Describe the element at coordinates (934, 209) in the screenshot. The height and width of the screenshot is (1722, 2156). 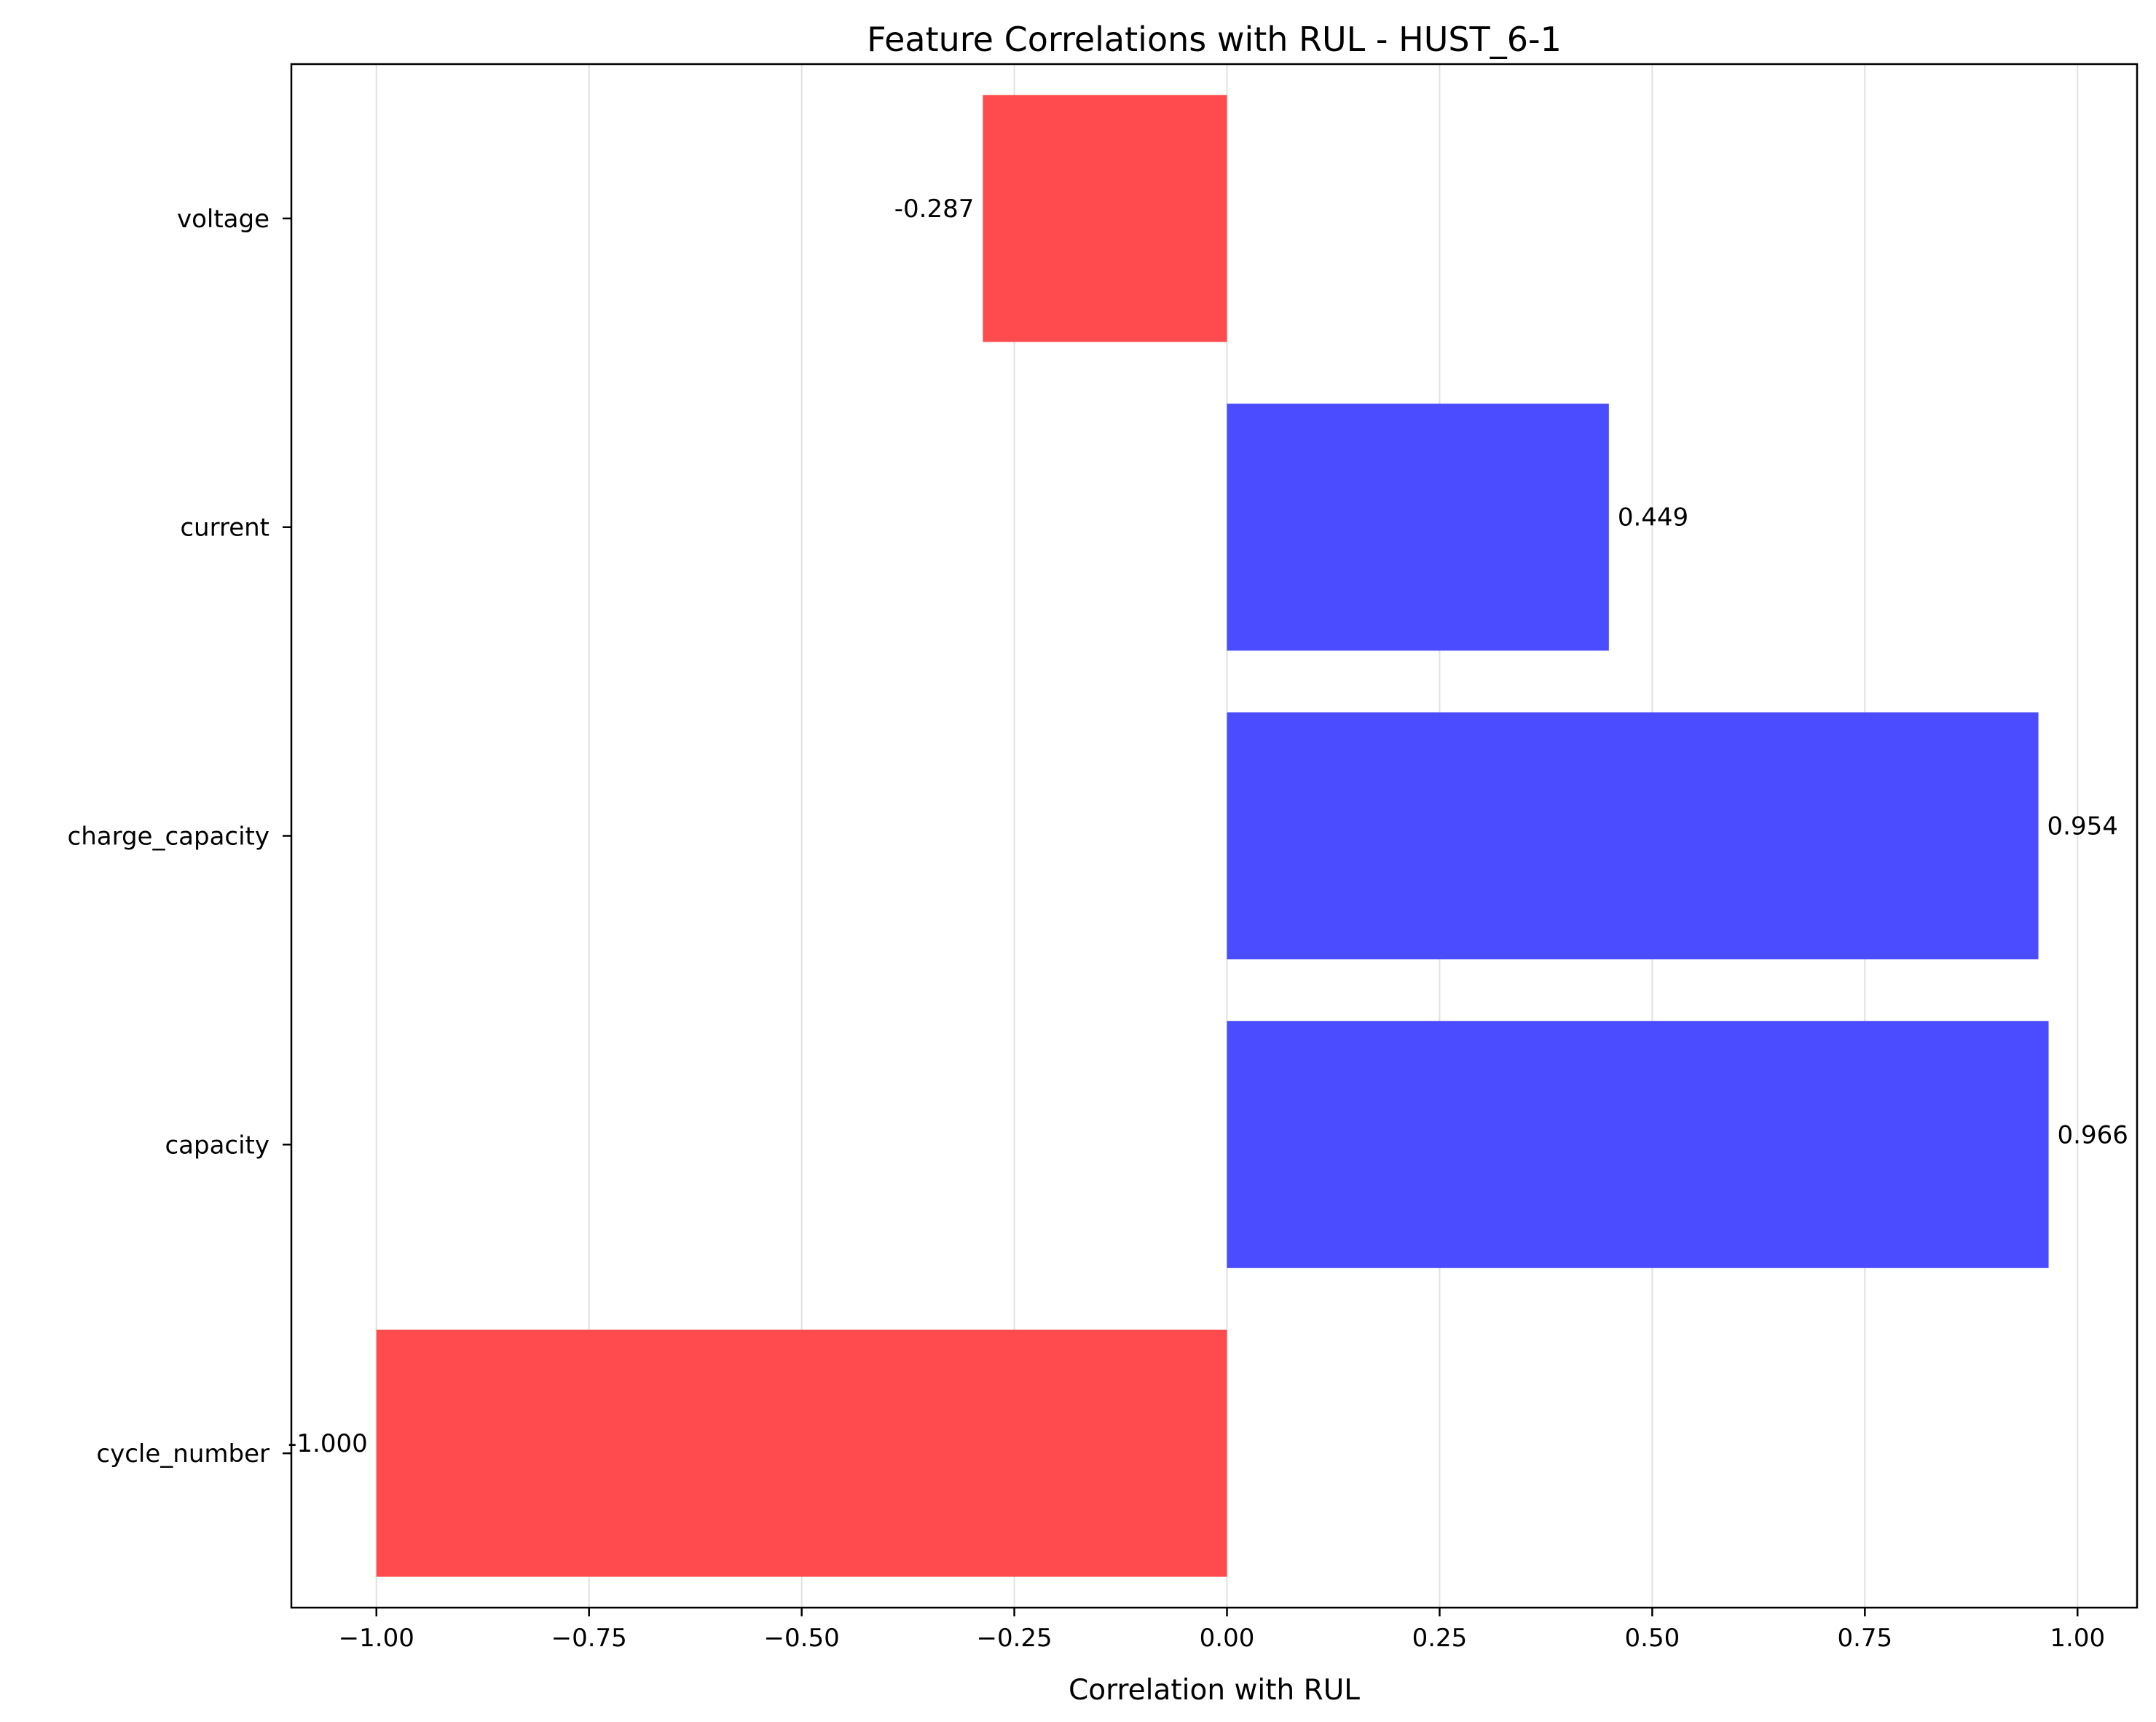
I see `data-label: -0.287` at that location.